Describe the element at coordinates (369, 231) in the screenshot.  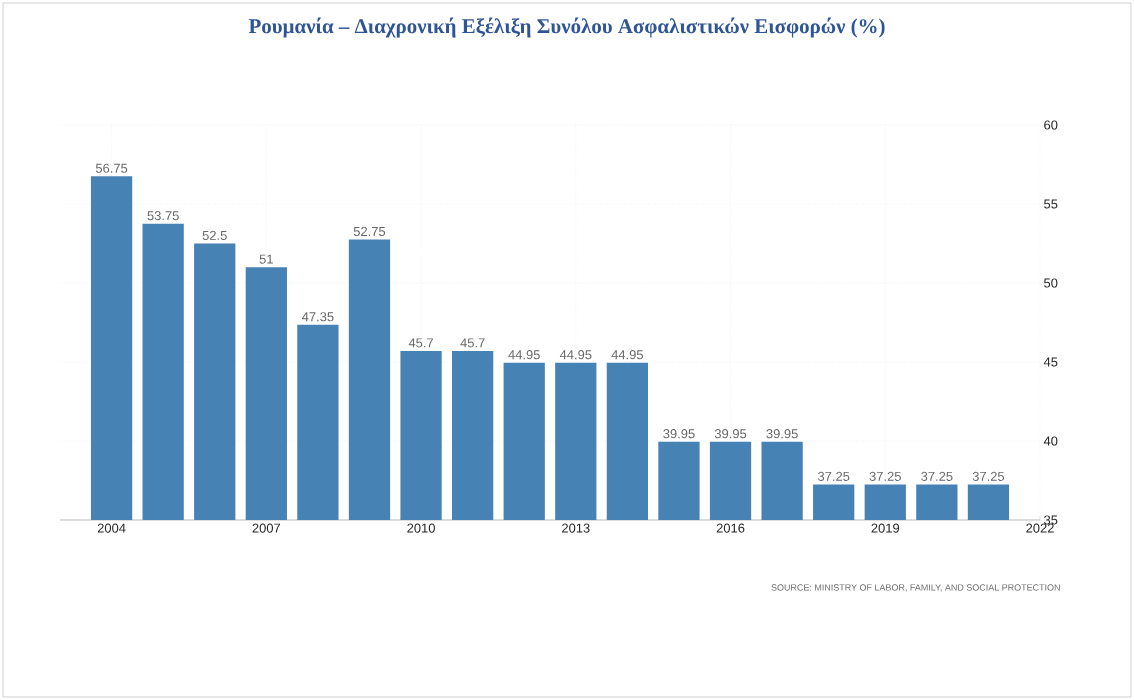
I see `data-label: 52.75` at that location.